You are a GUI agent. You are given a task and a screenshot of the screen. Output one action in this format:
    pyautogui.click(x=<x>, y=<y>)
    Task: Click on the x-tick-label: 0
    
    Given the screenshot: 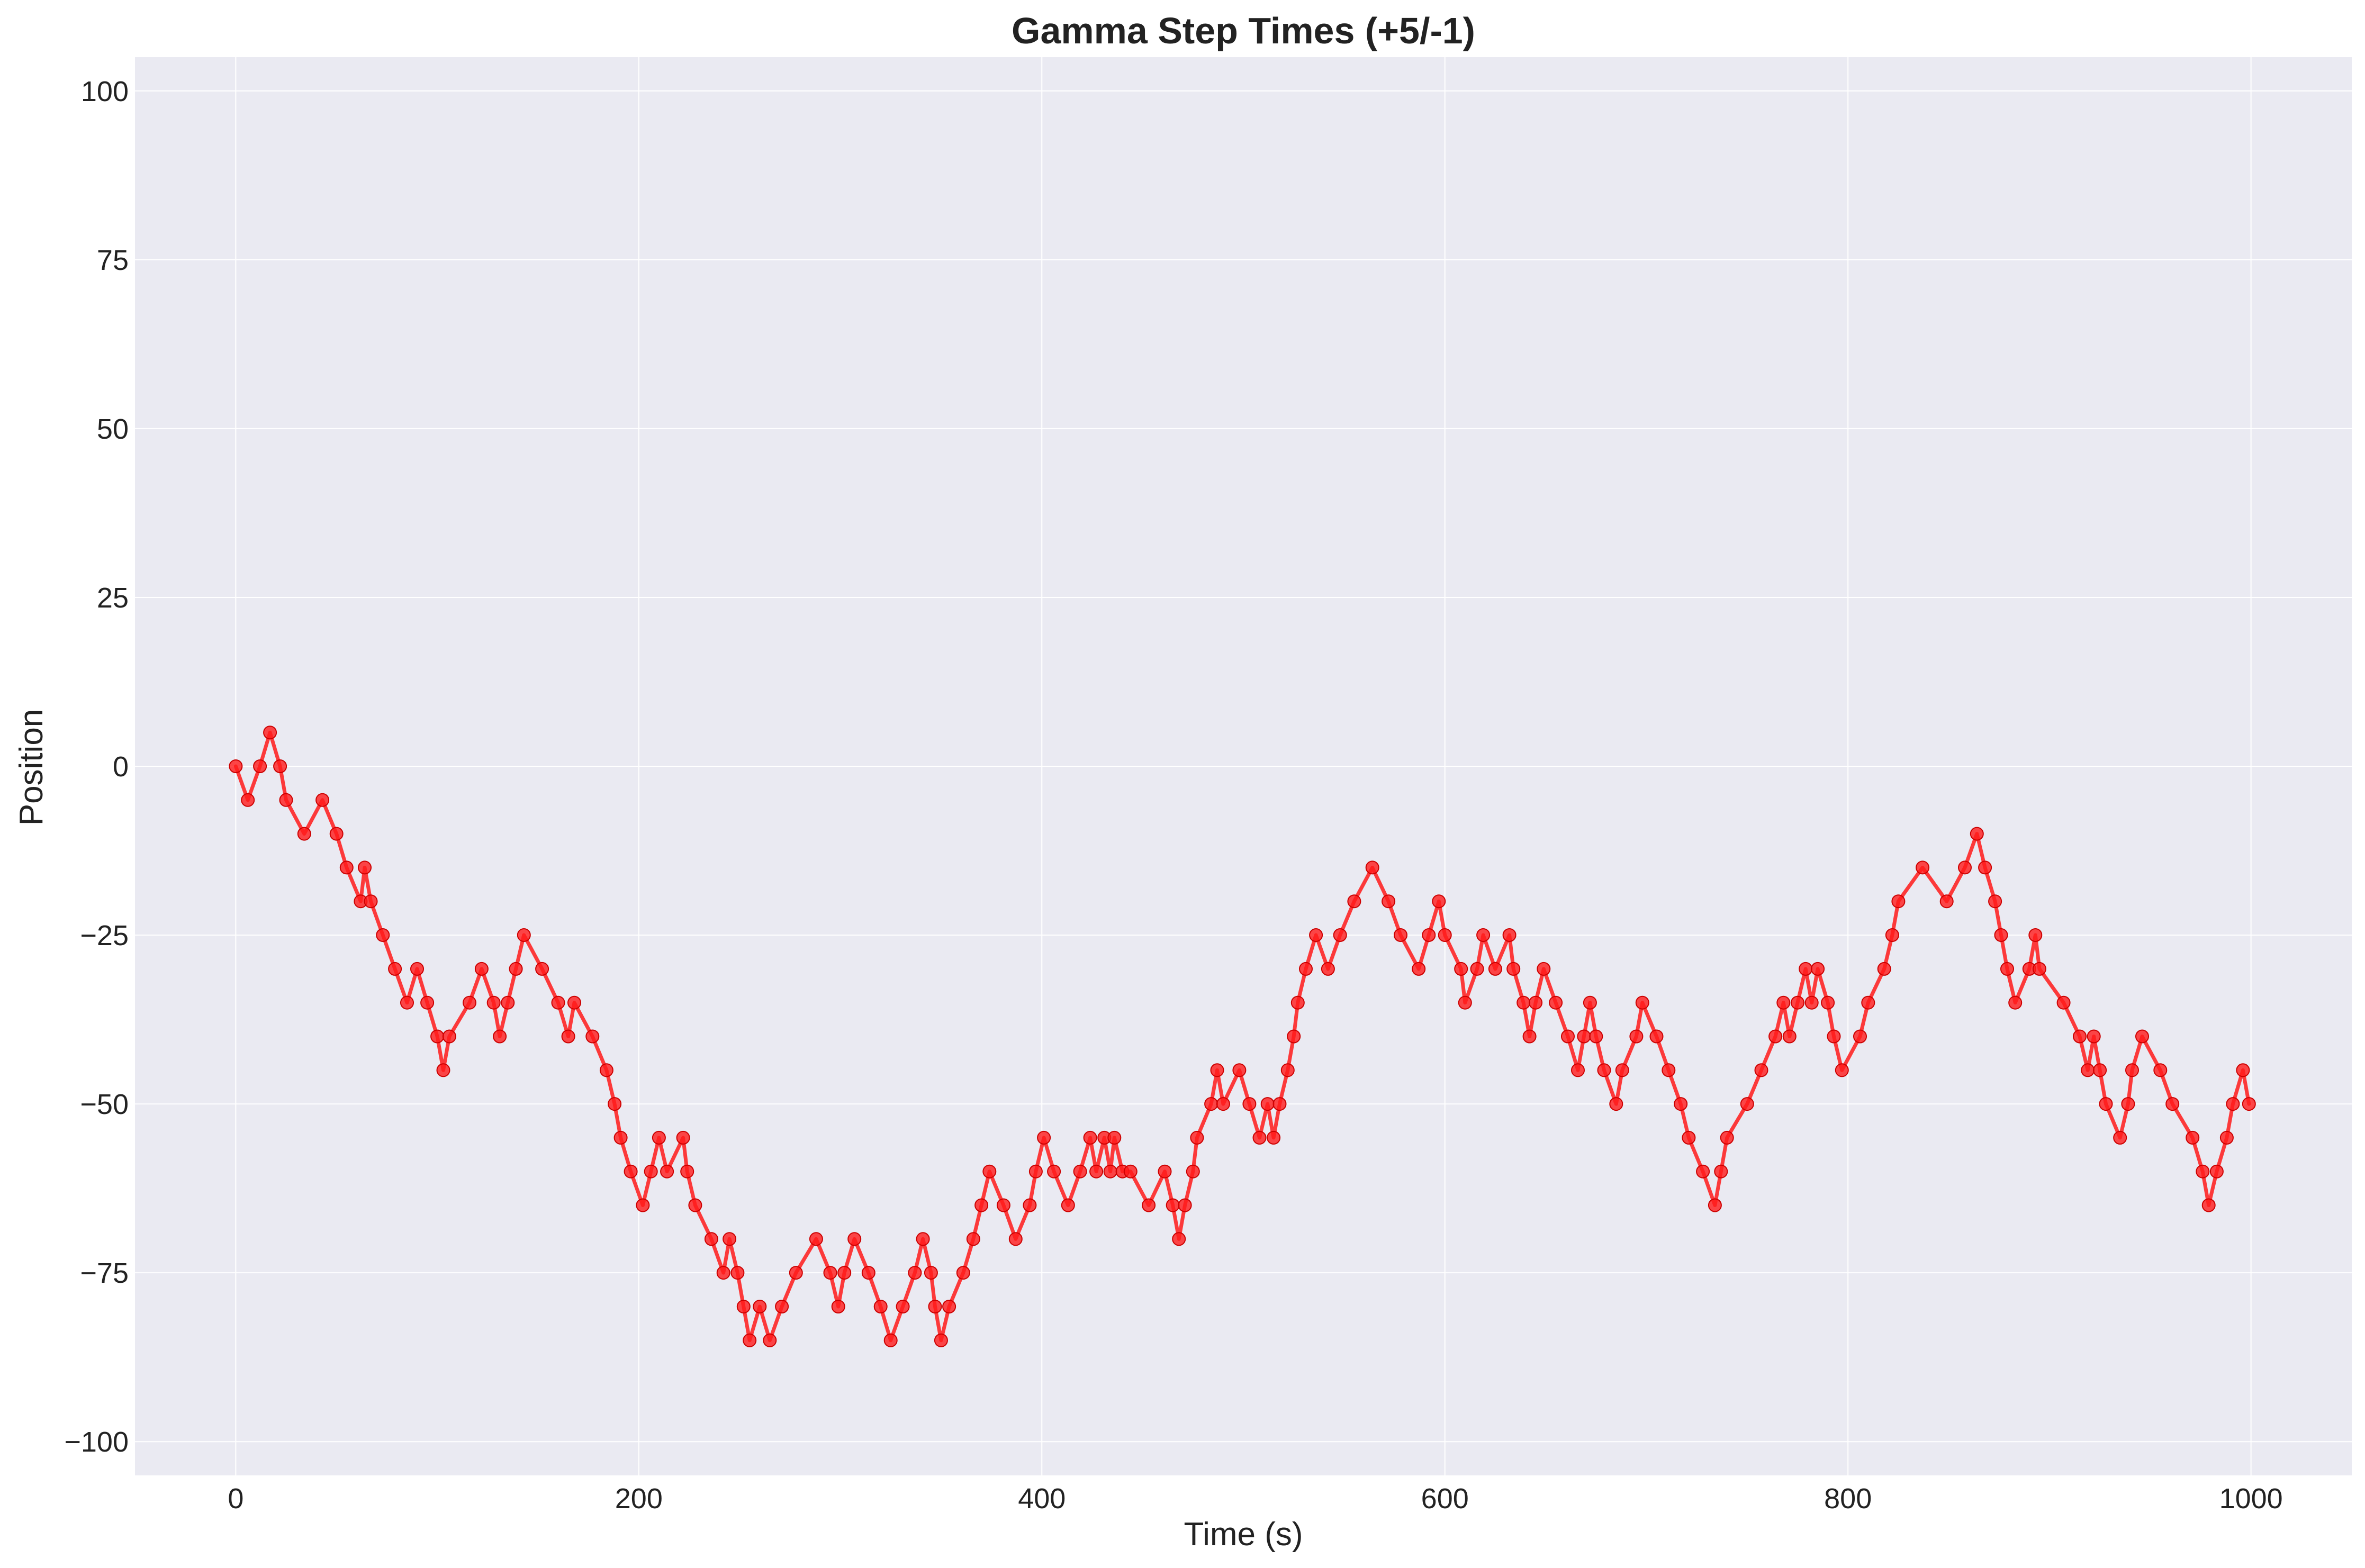 What is the action you would take?
    pyautogui.click(x=235, y=1499)
    